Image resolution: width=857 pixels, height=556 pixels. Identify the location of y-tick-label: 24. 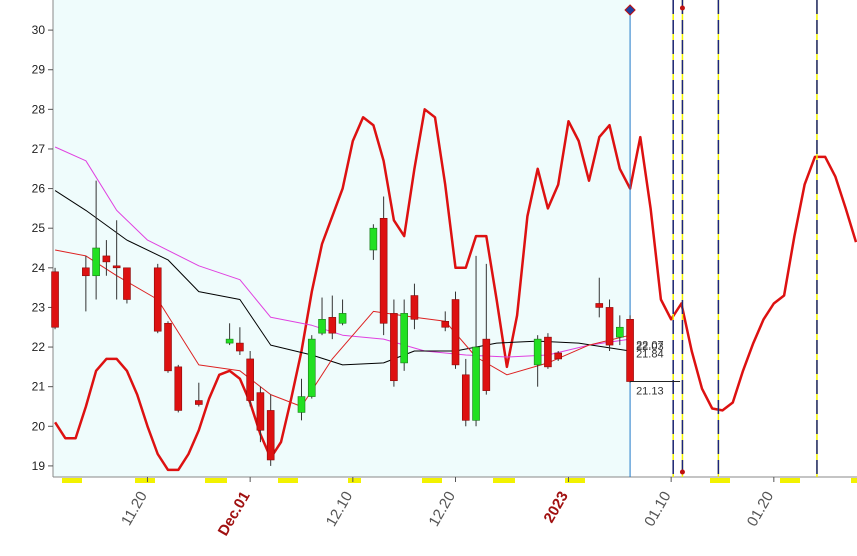
(39, 268).